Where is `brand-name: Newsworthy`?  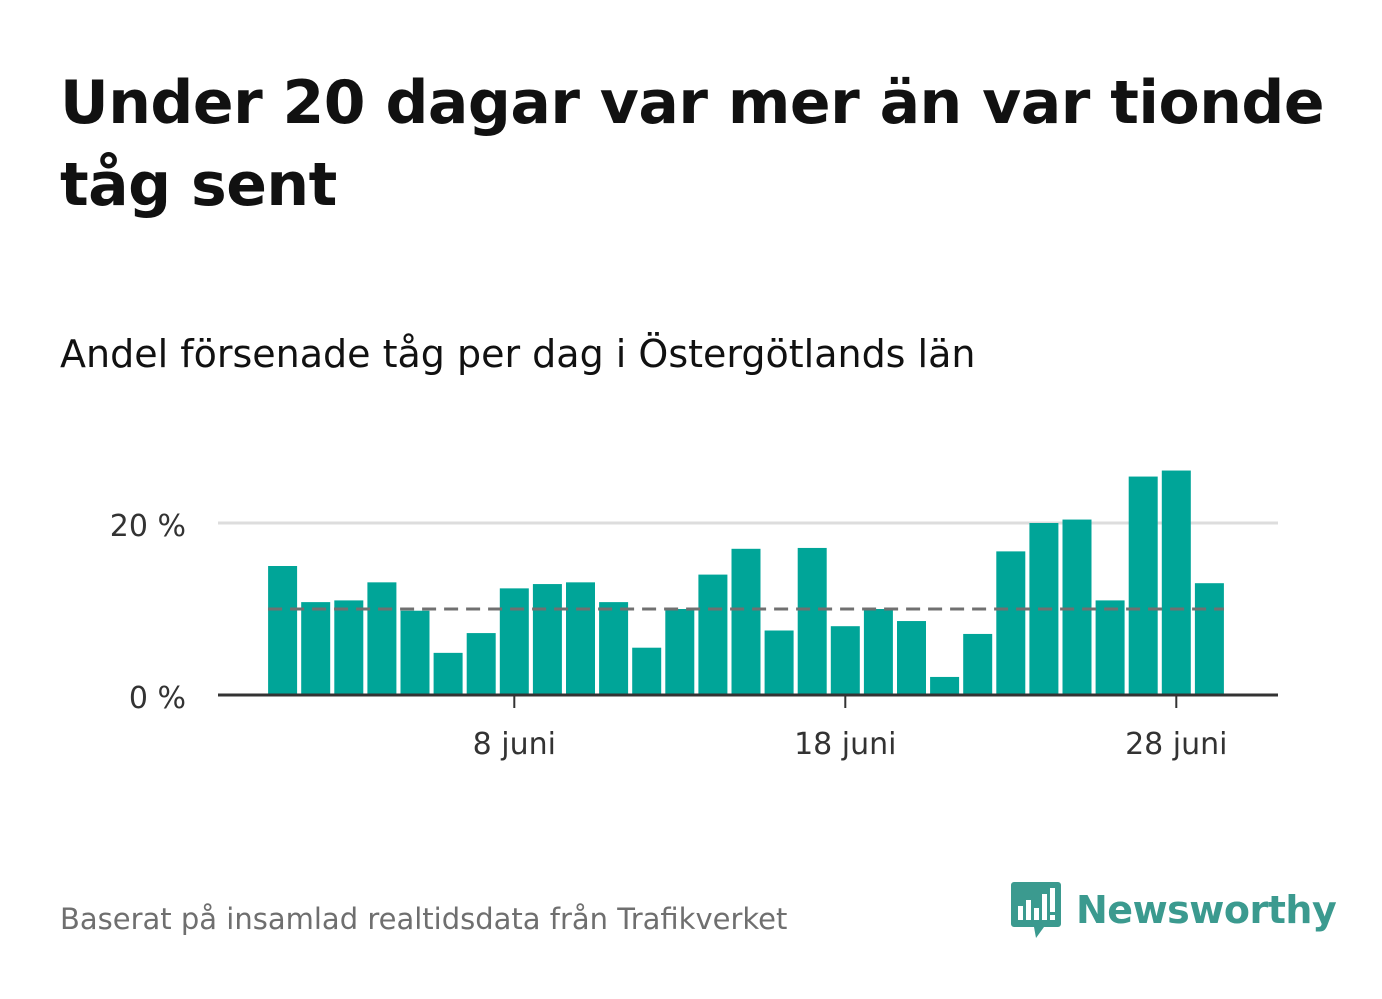
brand-name: Newsworthy is located at coordinates (1206, 910).